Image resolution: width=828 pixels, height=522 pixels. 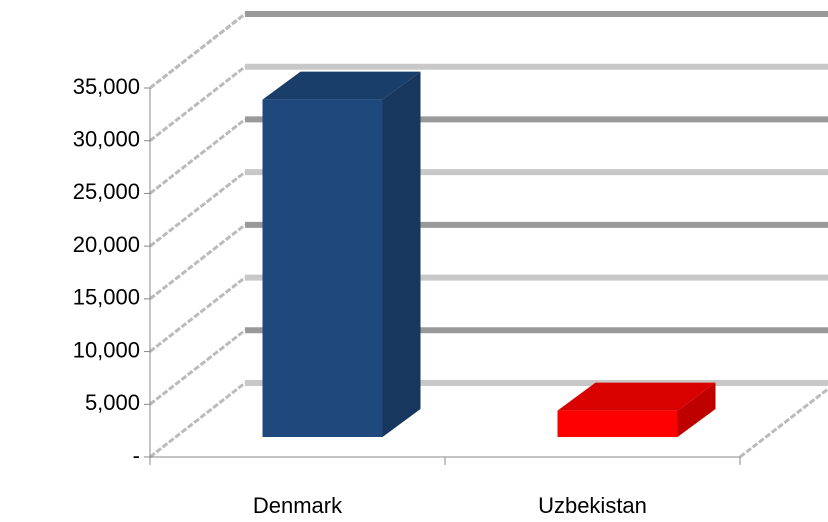 I want to click on y-tick-label: 20,000, so click(x=106, y=244).